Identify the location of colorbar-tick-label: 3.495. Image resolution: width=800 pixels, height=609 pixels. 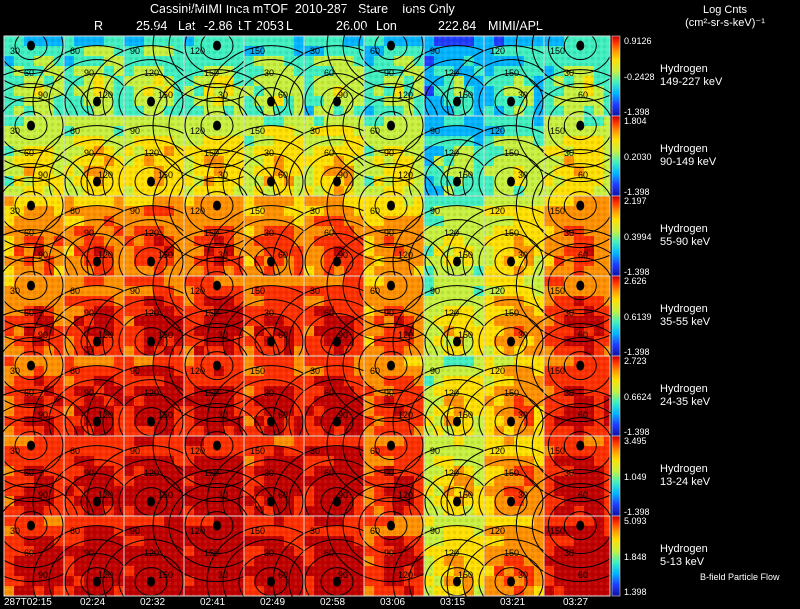
(635, 441).